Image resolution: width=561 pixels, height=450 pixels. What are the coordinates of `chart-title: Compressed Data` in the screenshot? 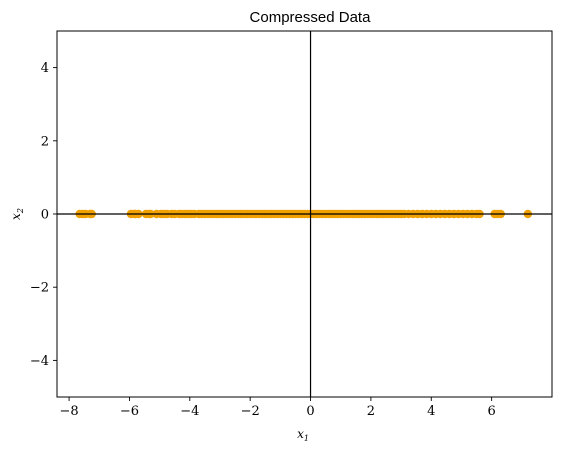 It's located at (311, 17).